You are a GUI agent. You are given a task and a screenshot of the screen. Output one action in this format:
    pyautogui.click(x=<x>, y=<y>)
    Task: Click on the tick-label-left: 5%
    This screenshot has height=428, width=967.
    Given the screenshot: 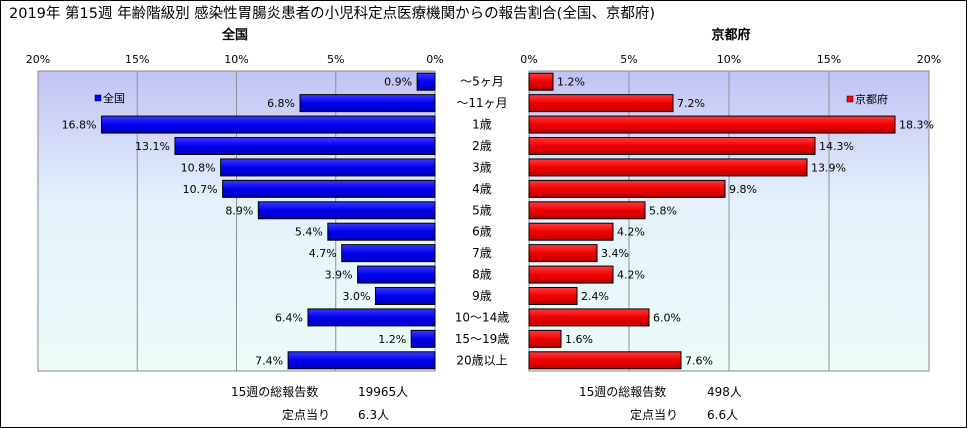 What is the action you would take?
    pyautogui.click(x=335, y=59)
    